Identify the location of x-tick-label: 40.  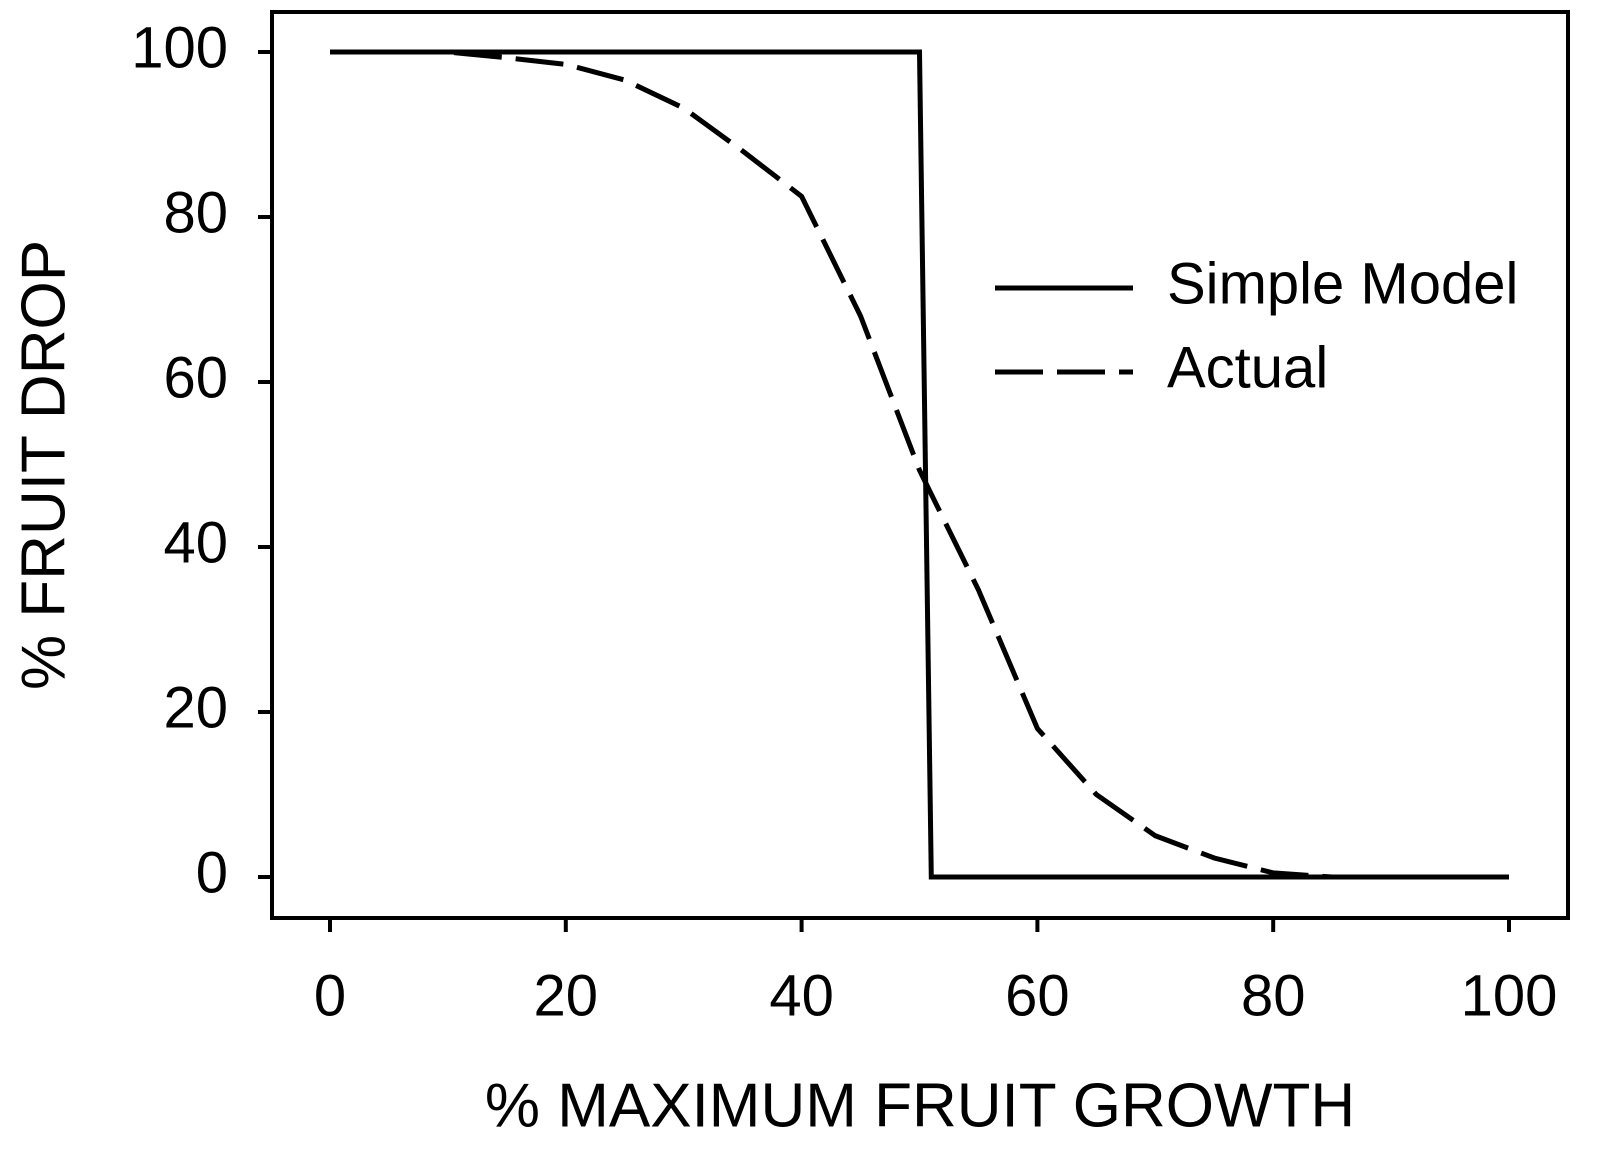
(801, 995).